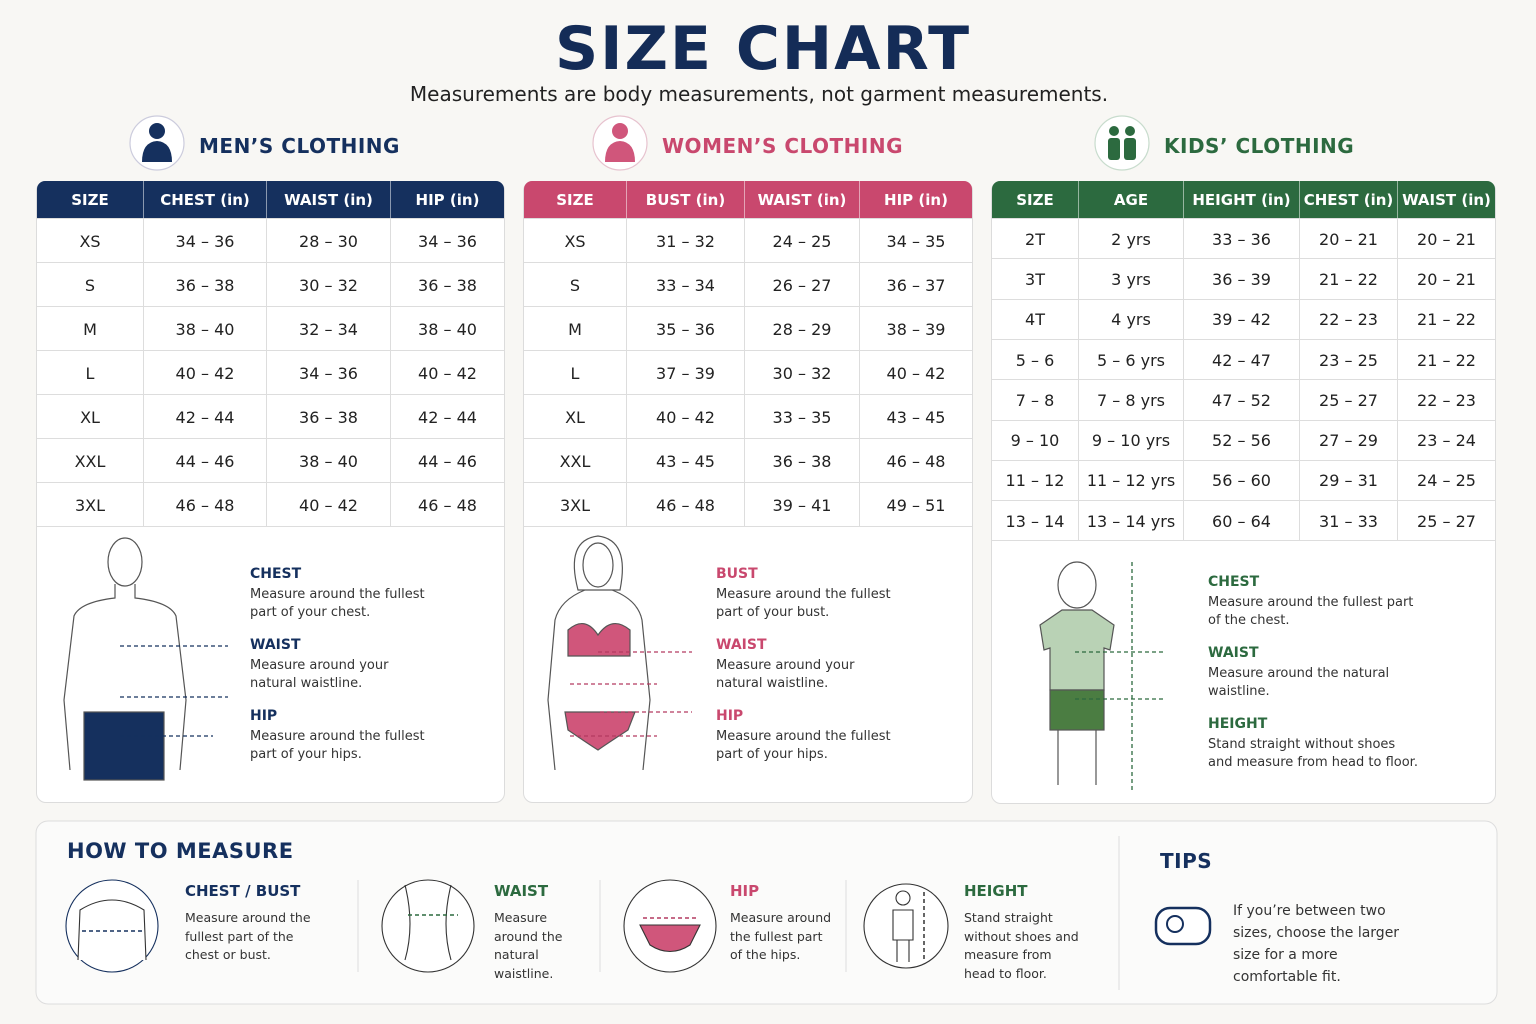  Describe the element at coordinates (575, 504) in the screenshot. I see `table-cell: 3XL` at that location.